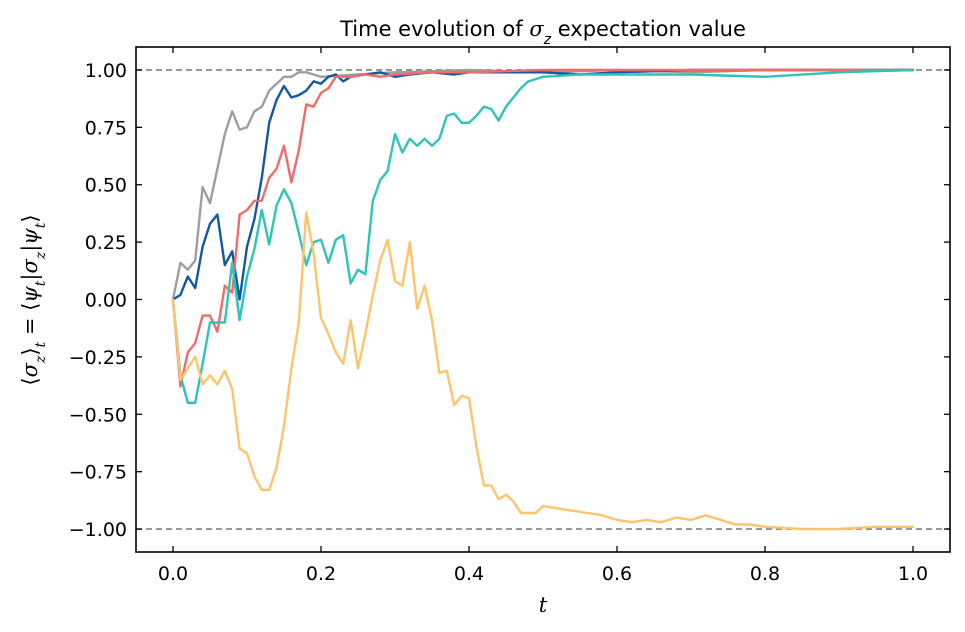 This screenshot has height=632, width=965. I want to click on svg-text: ⟨σz⟩t = ⟨ψt|σz|ψt⟩, so click(33, 299).